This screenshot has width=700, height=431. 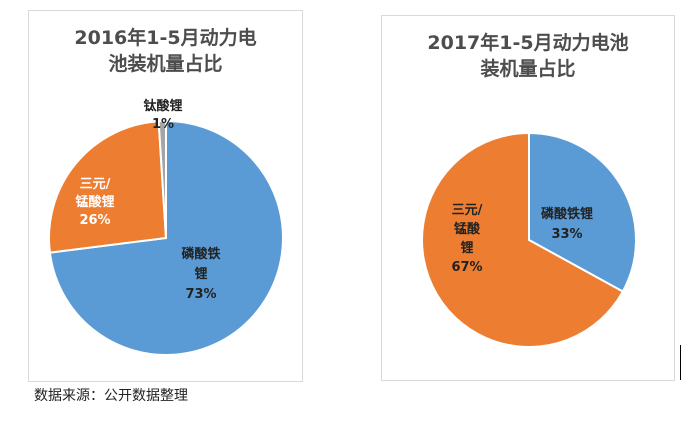 What do you see at coordinates (162, 106) in the screenshot?
I see `slice-label-2-line-0: 钛酸锂` at bounding box center [162, 106].